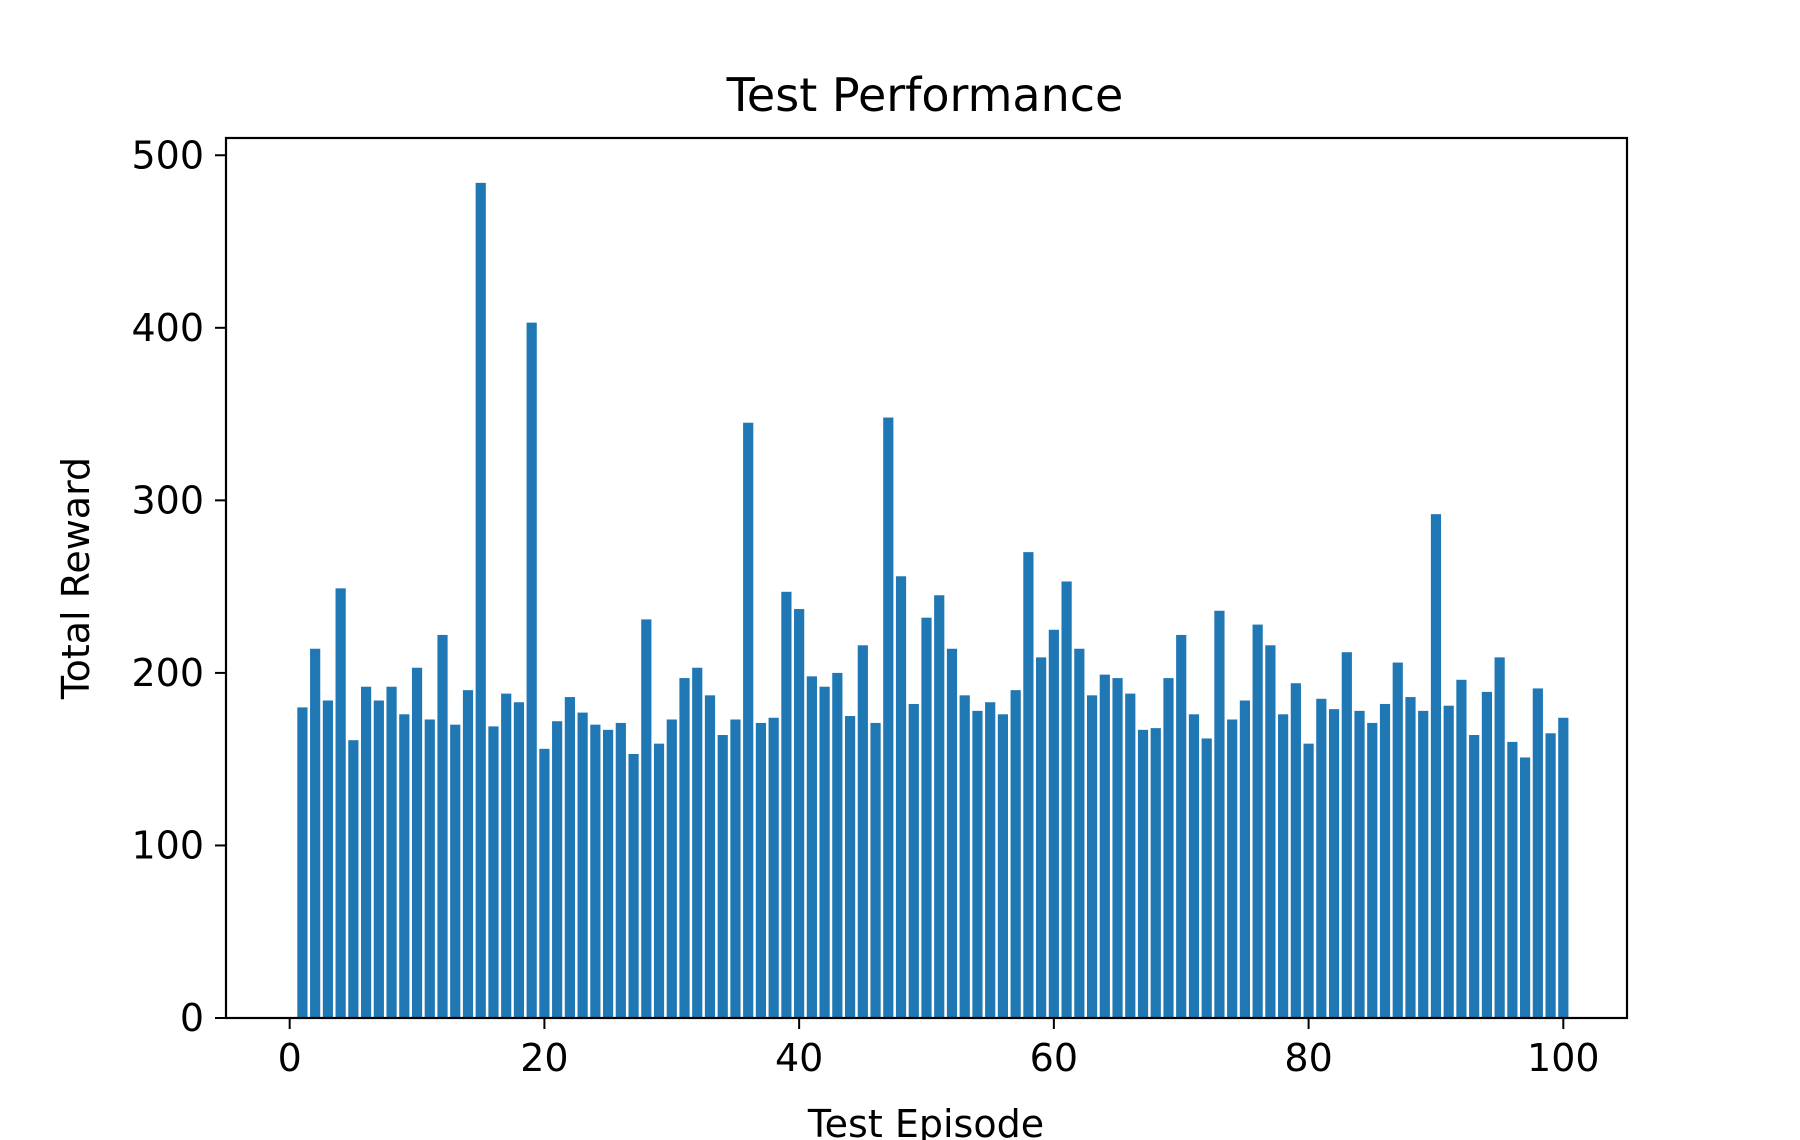 The image size is (1800, 1140). What do you see at coordinates (167, 328) in the screenshot?
I see `y-tick-label: 400` at bounding box center [167, 328].